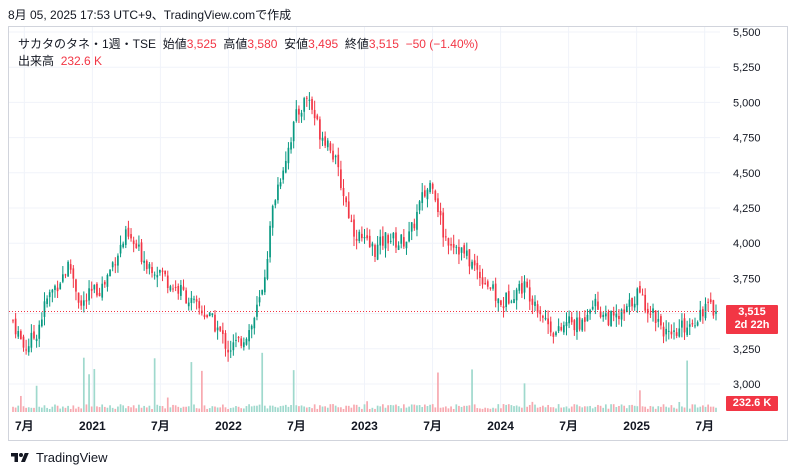 This screenshot has height=475, width=793. I want to click on volume-value: 232.6 K, so click(81, 61).